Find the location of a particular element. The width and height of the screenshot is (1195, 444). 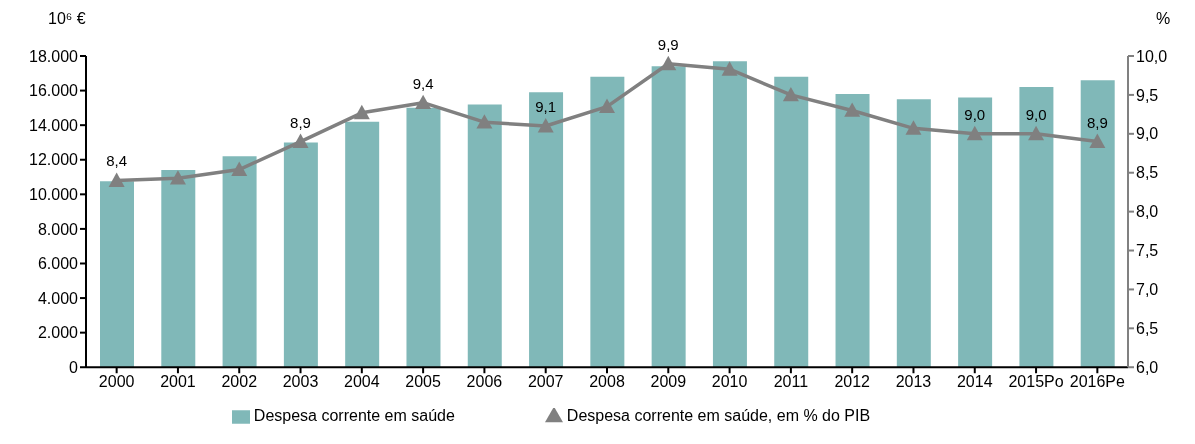

data-label: 9,4 is located at coordinates (423, 83).